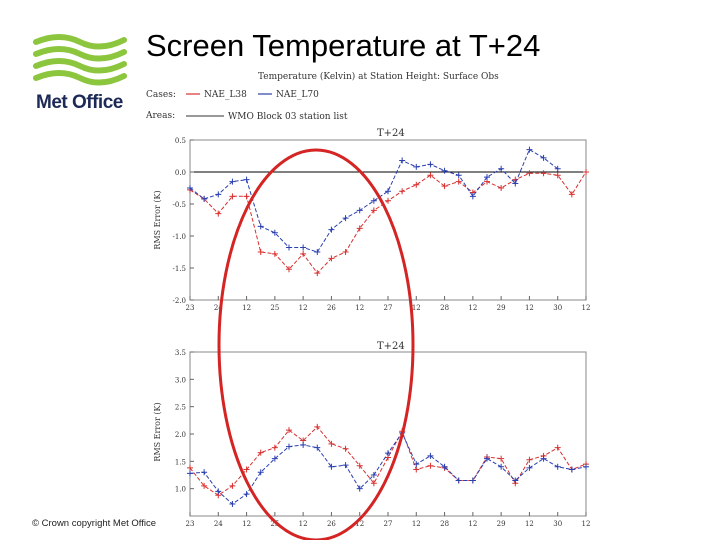 The width and height of the screenshot is (720, 540). I want to click on y-tick-label: 0.5, so click(180, 141).